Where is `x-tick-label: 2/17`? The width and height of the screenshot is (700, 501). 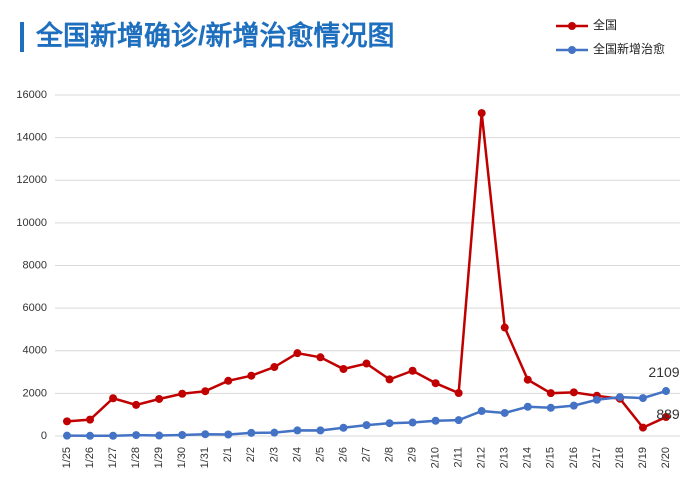
x-tick-label: 2/17 is located at coordinates (597, 457).